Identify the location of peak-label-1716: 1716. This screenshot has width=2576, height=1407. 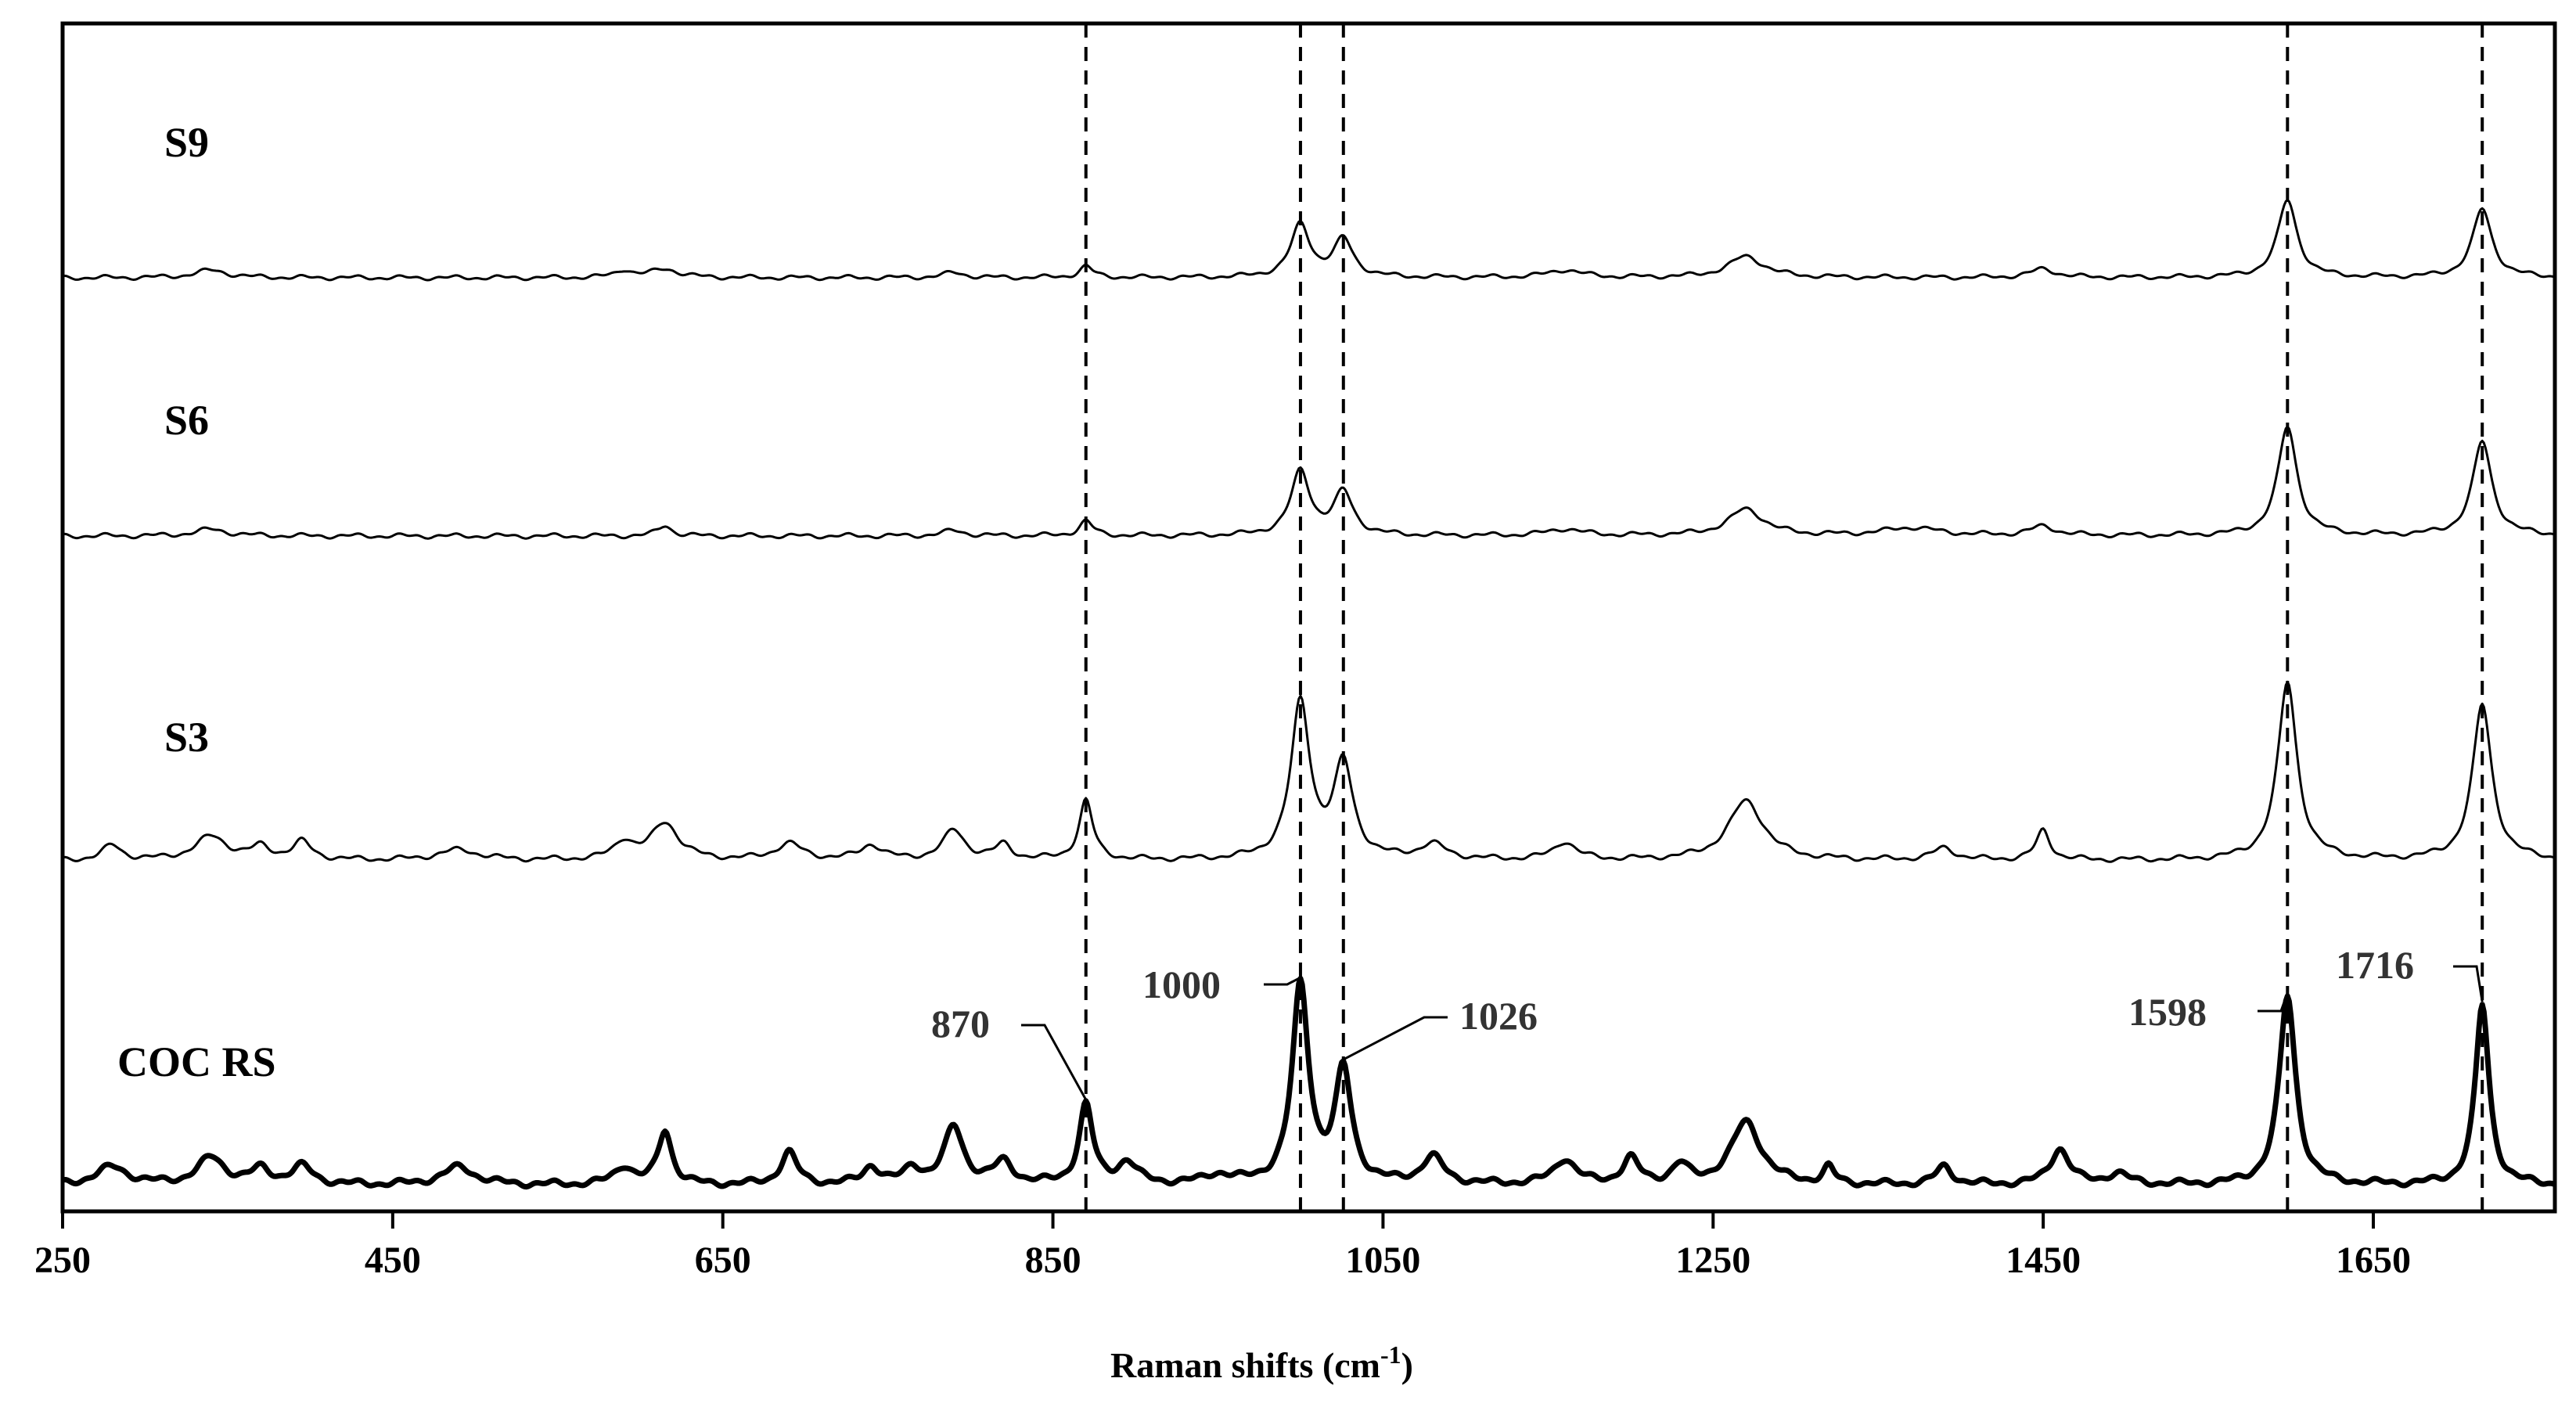
(2375, 965).